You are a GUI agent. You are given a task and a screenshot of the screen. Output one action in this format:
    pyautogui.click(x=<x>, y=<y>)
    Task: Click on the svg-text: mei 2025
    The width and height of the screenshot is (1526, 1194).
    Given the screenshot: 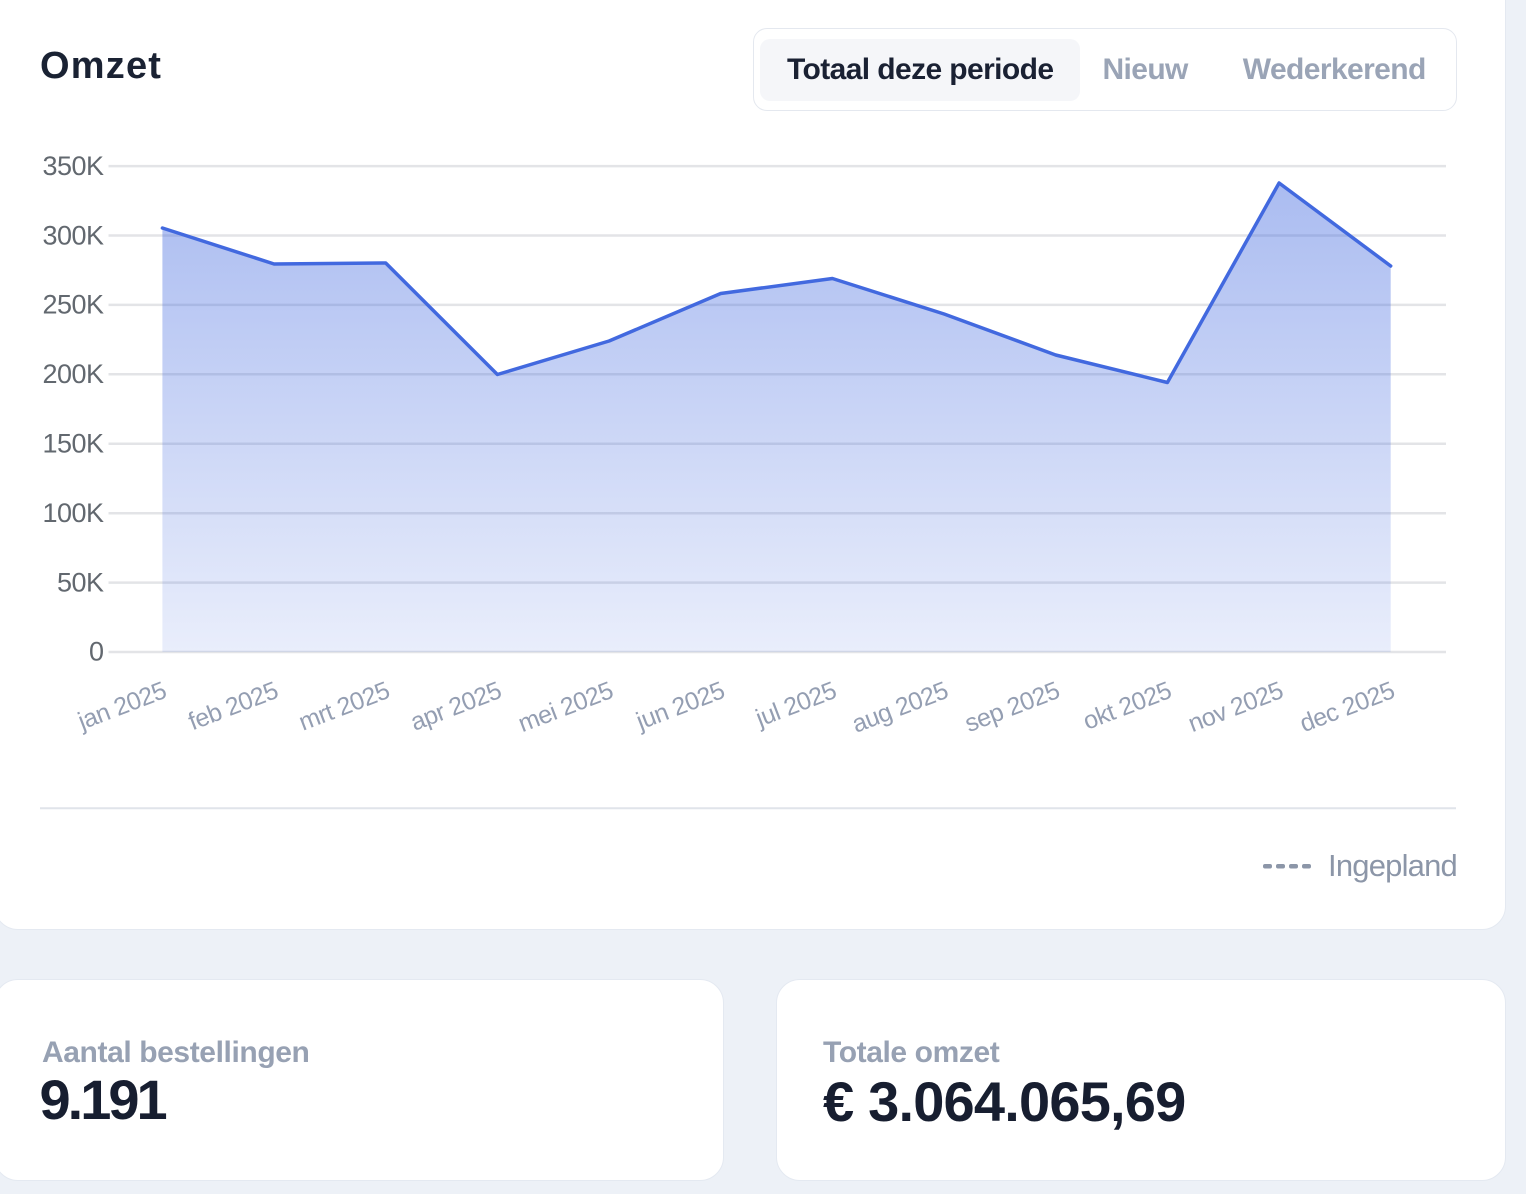 What is the action you would take?
    pyautogui.click(x=565, y=707)
    